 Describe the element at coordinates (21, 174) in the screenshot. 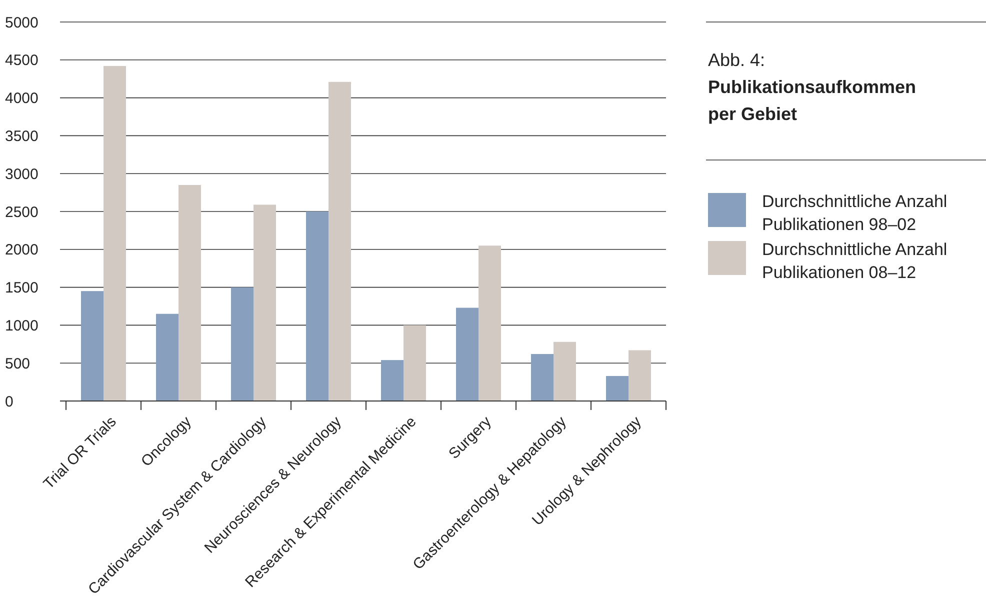

I see `y-tick-label: 3000` at that location.